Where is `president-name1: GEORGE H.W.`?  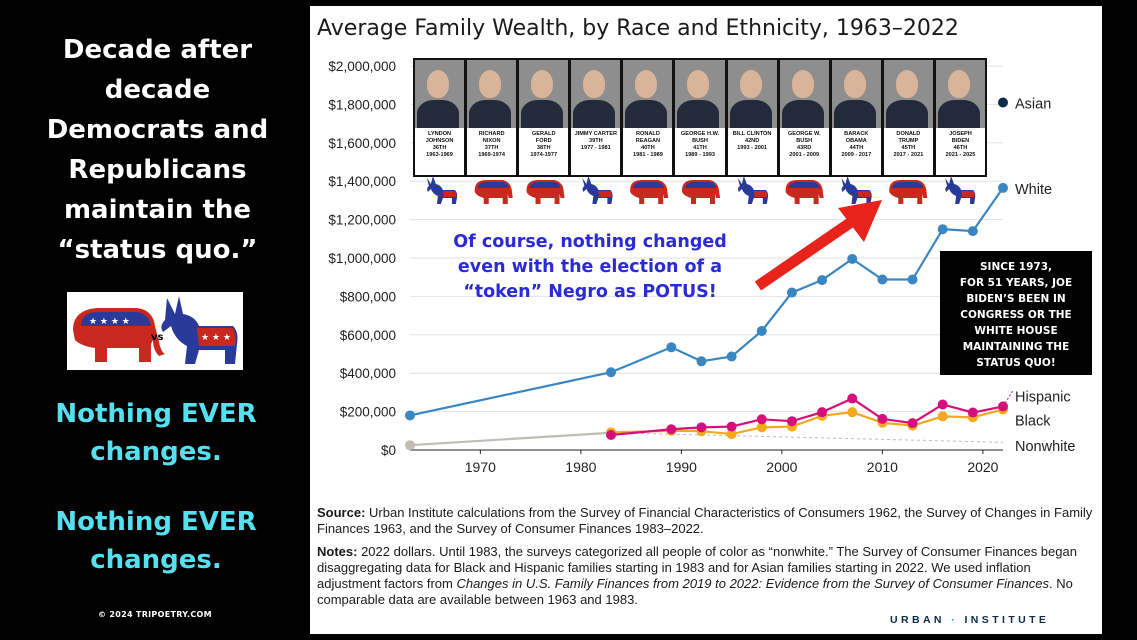
president-name1: GEORGE H.W. is located at coordinates (700, 134).